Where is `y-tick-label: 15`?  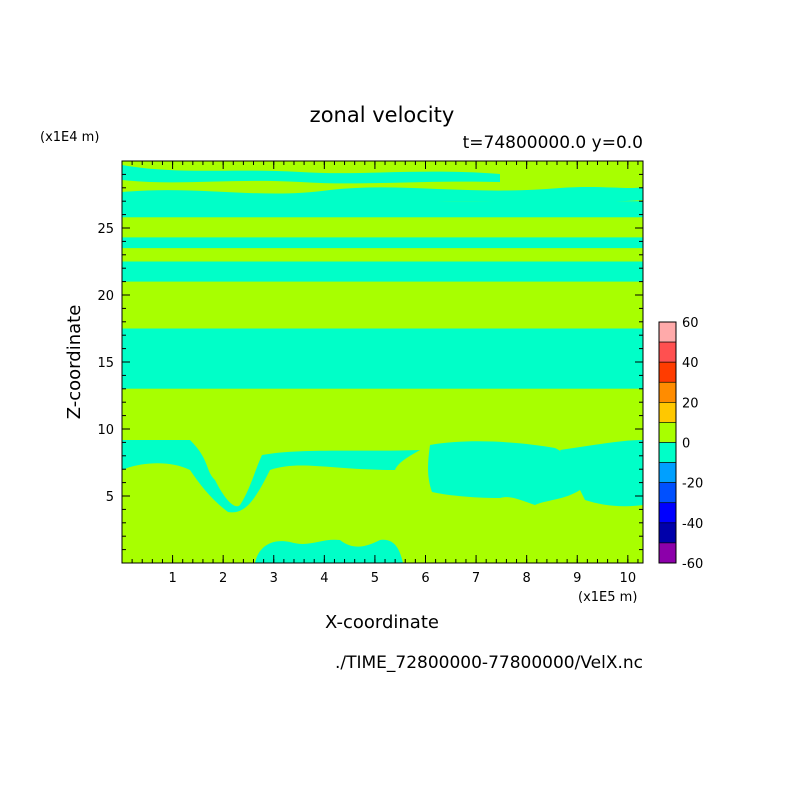
y-tick-label: 15 is located at coordinates (105, 363).